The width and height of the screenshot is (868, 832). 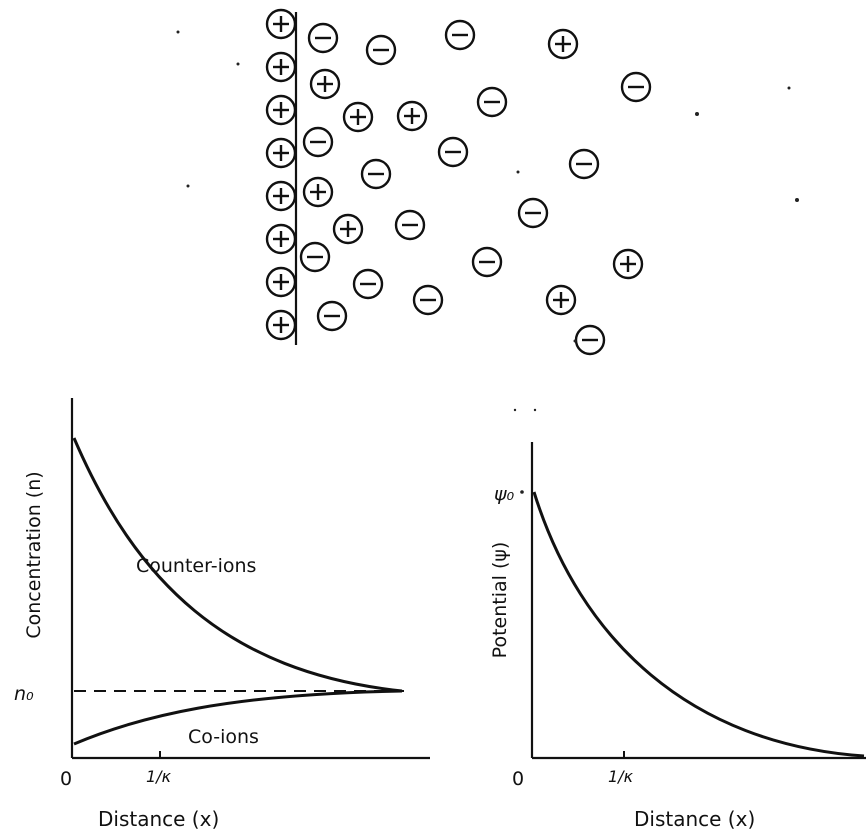 What do you see at coordinates (500, 600) in the screenshot?
I see `potential-y-axis-label: Potential (ψ)` at bounding box center [500, 600].